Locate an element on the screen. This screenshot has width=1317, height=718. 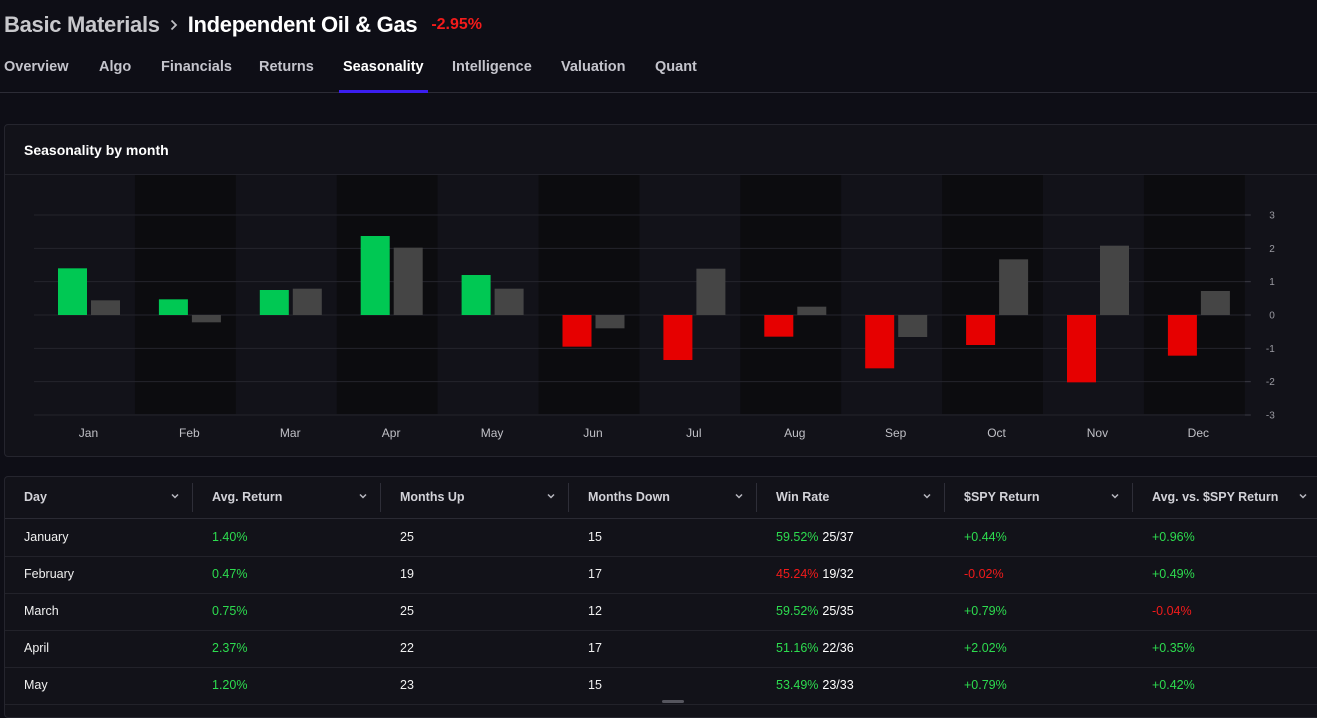
tab-algo: Algo is located at coordinates (115, 67).